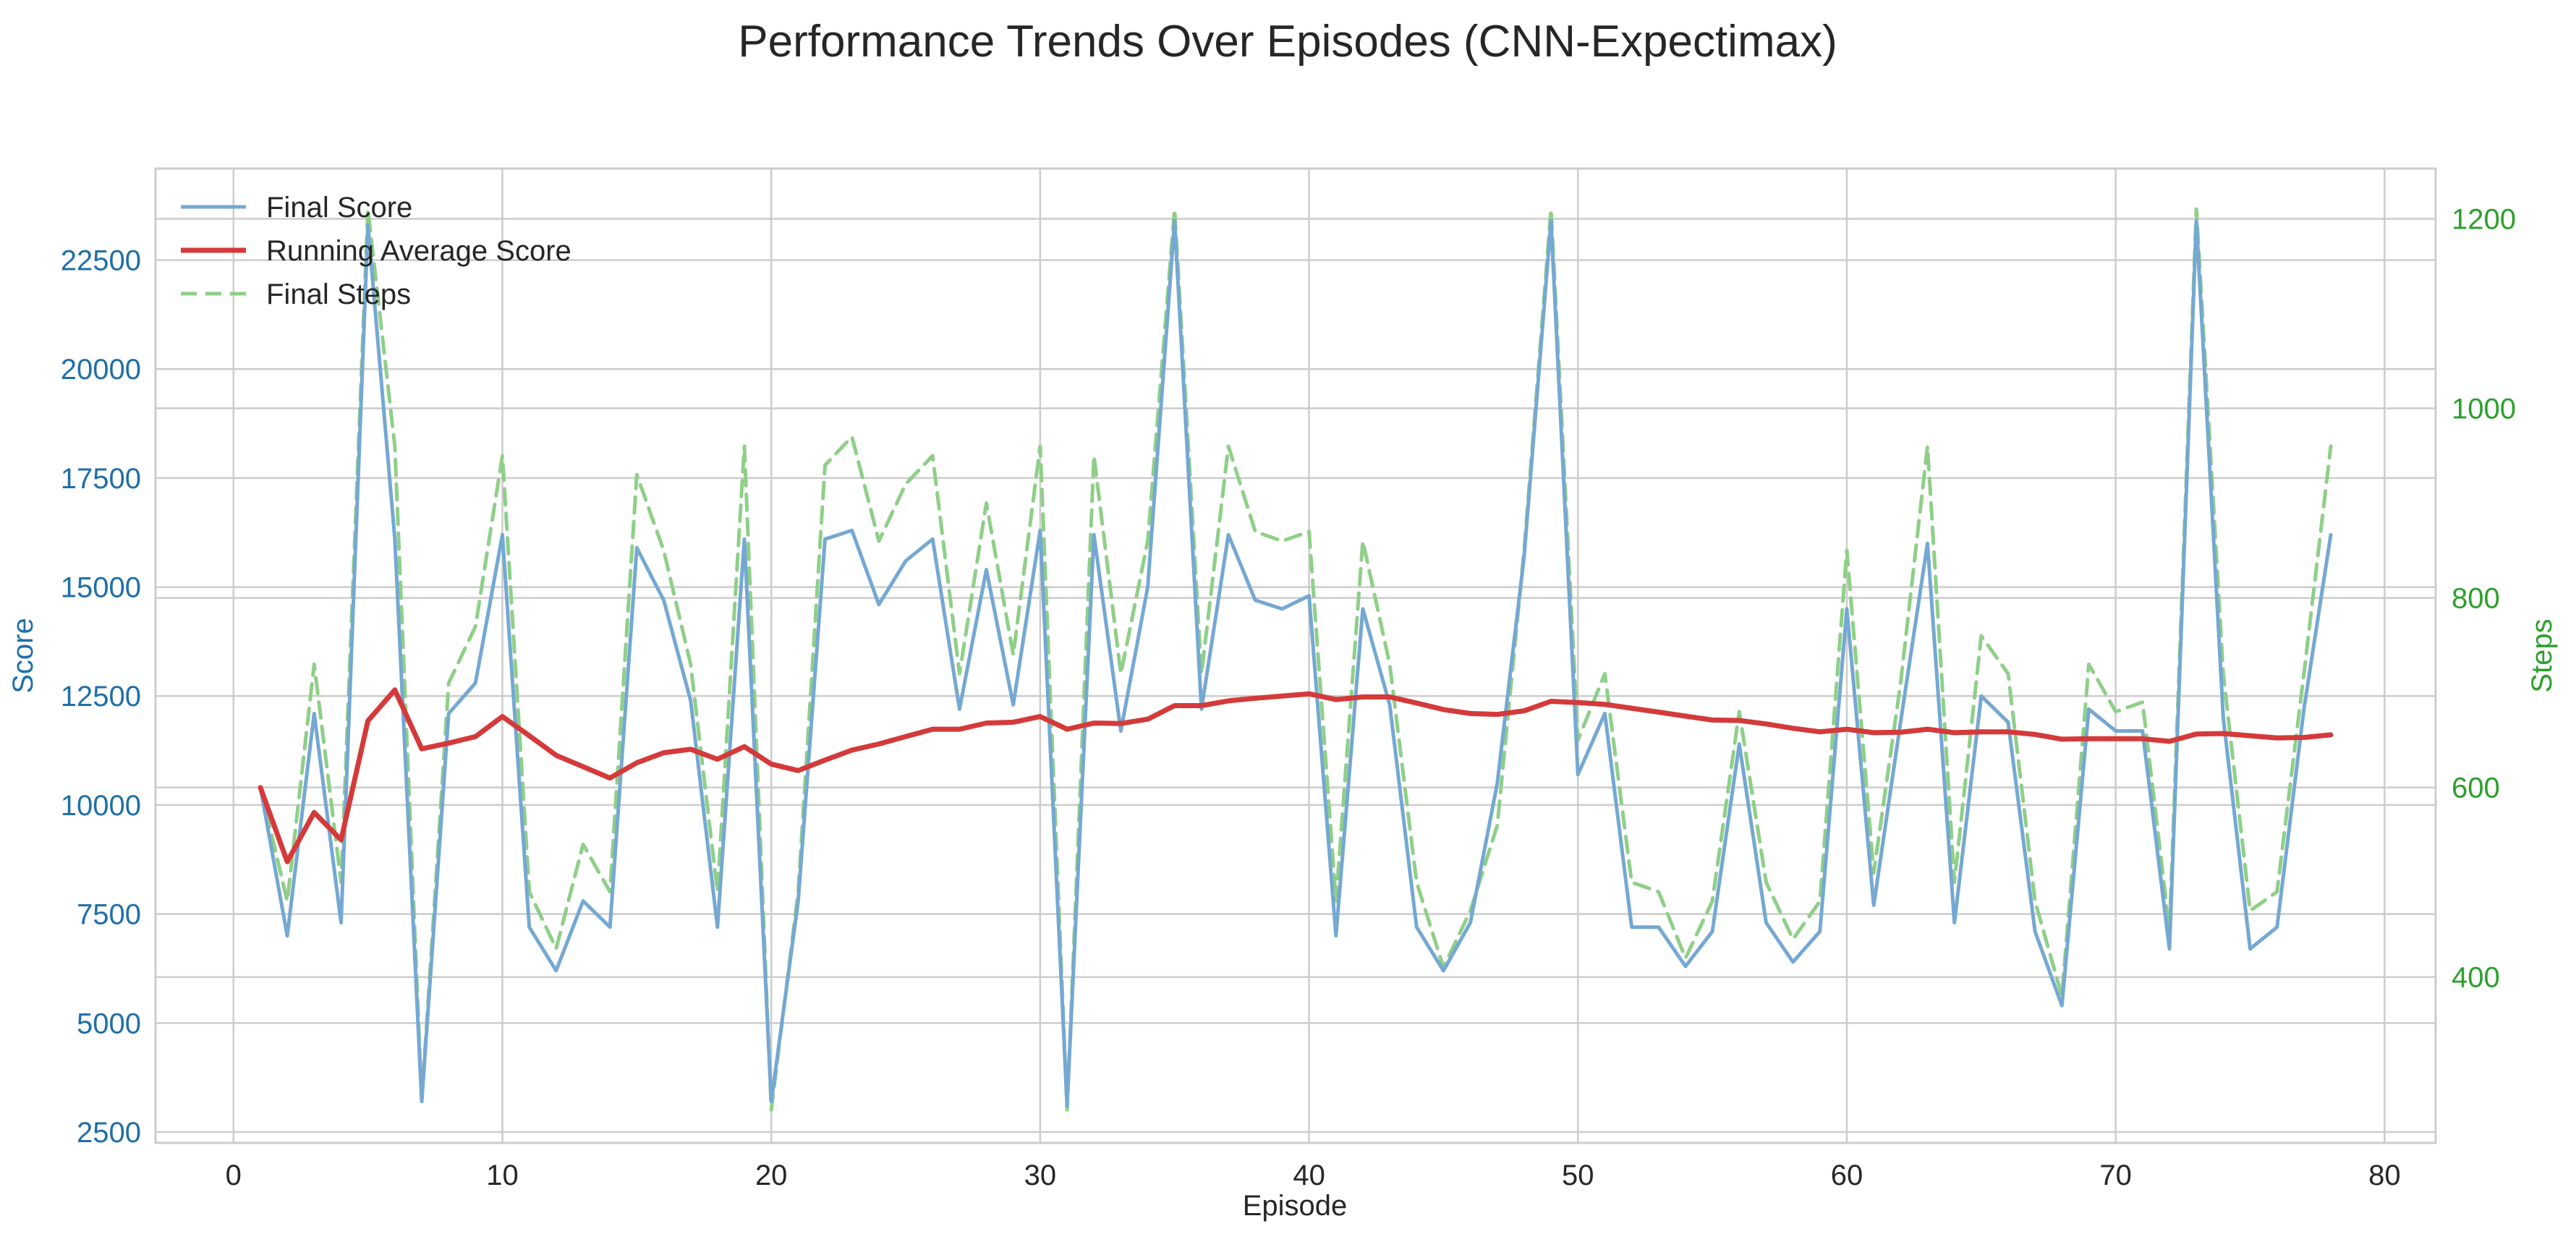 The height and width of the screenshot is (1242, 2576). Describe the element at coordinates (1040, 1175) in the screenshot. I see `x-tick-label: 30` at that location.